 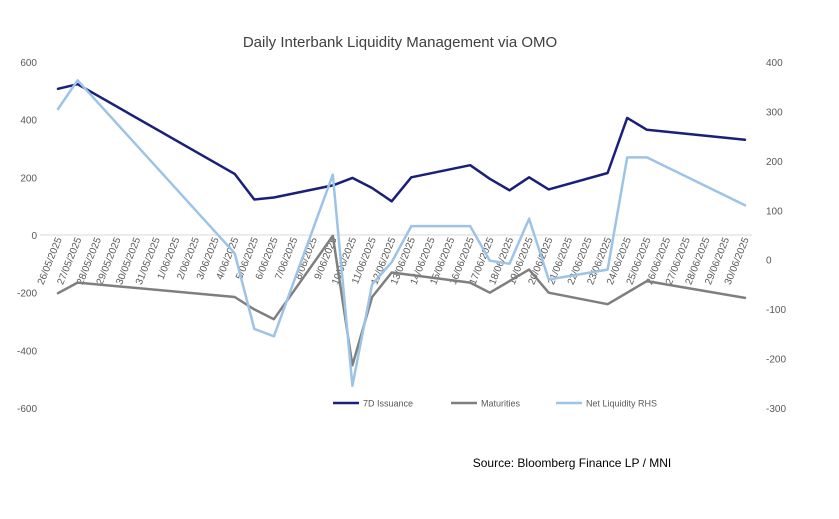 What do you see at coordinates (27, 236) in the screenshot?
I see `left-axis: 600 400 200 0 -200 -400 -600` at bounding box center [27, 236].